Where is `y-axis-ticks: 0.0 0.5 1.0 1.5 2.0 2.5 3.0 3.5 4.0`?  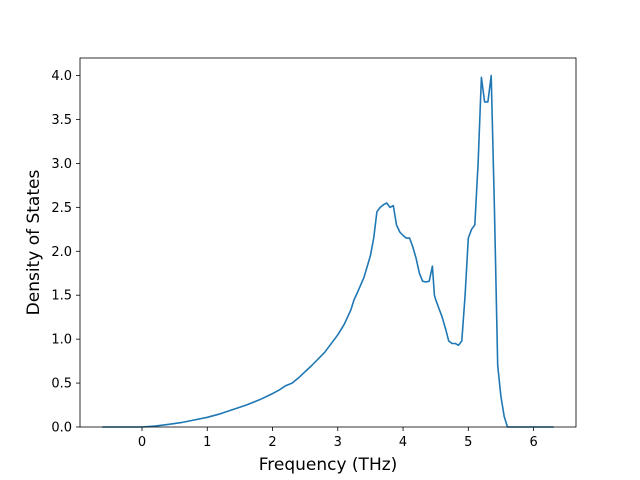 y-axis-ticks: 0.0 0.5 1.0 1.5 2.0 2.5 3.0 3.5 4.0 is located at coordinates (65, 252).